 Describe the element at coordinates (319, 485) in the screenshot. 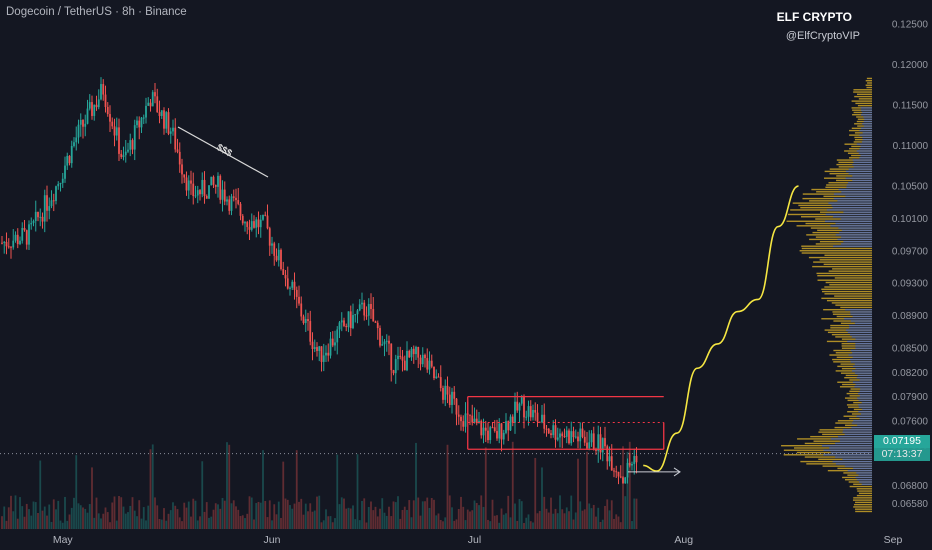

I see `volume-bars` at that location.